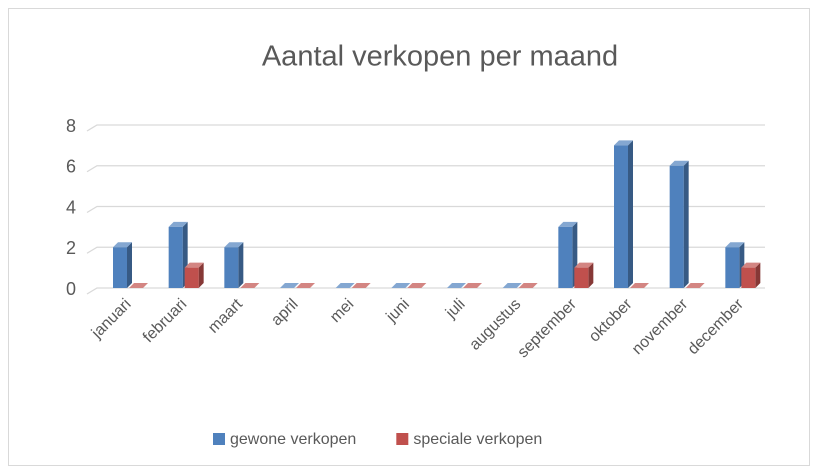  What do you see at coordinates (71, 167) in the screenshot?
I see `y-tick-label: 6` at bounding box center [71, 167].